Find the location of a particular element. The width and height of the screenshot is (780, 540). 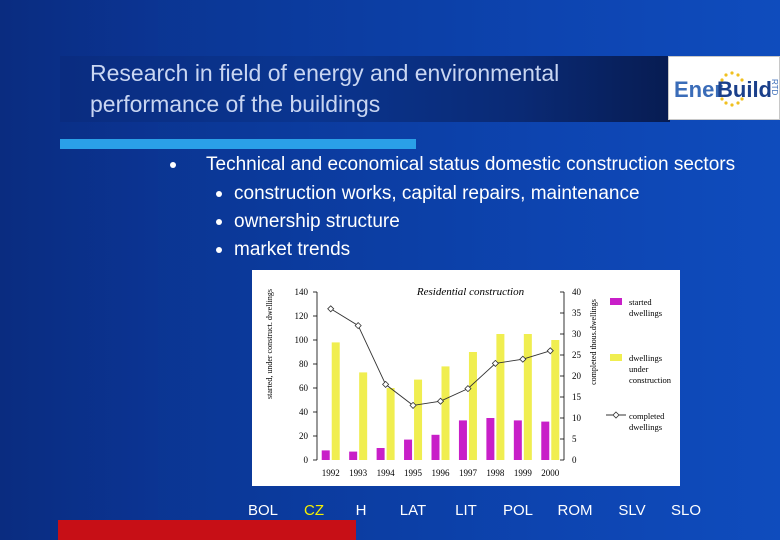

x-tick-label: 1992 is located at coordinates (331, 473).